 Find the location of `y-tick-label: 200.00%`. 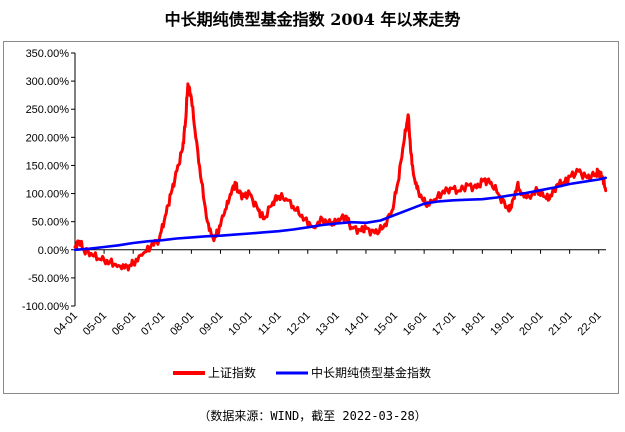

y-tick-label: 200.00% is located at coordinates (48, 138).